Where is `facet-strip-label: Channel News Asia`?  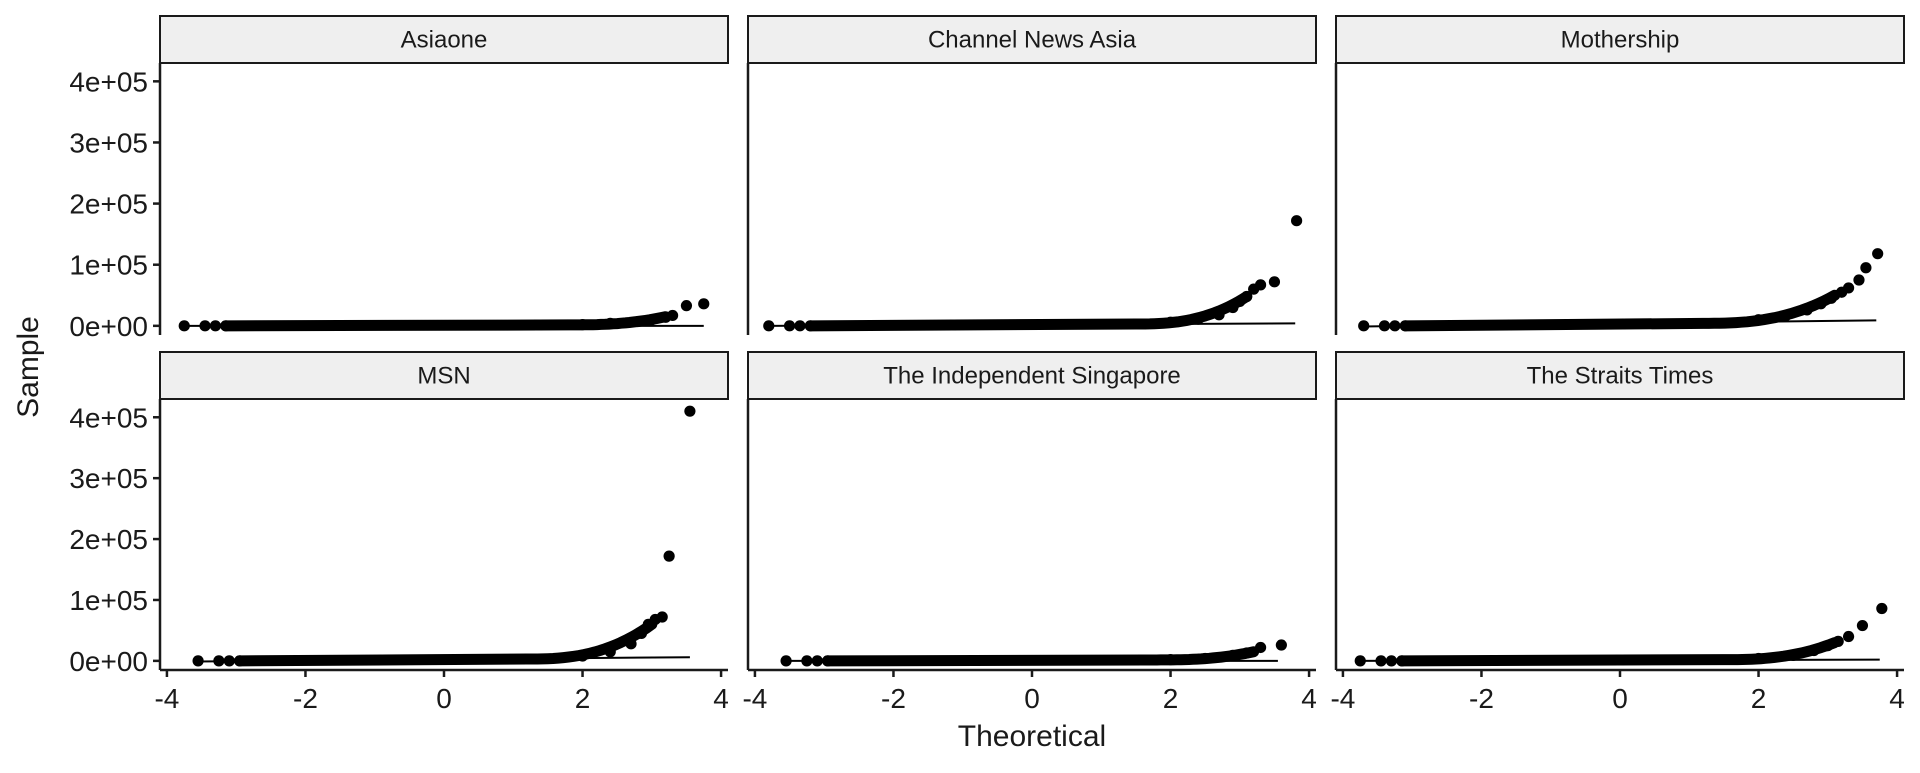 facet-strip-label: Channel News Asia is located at coordinates (1032, 40).